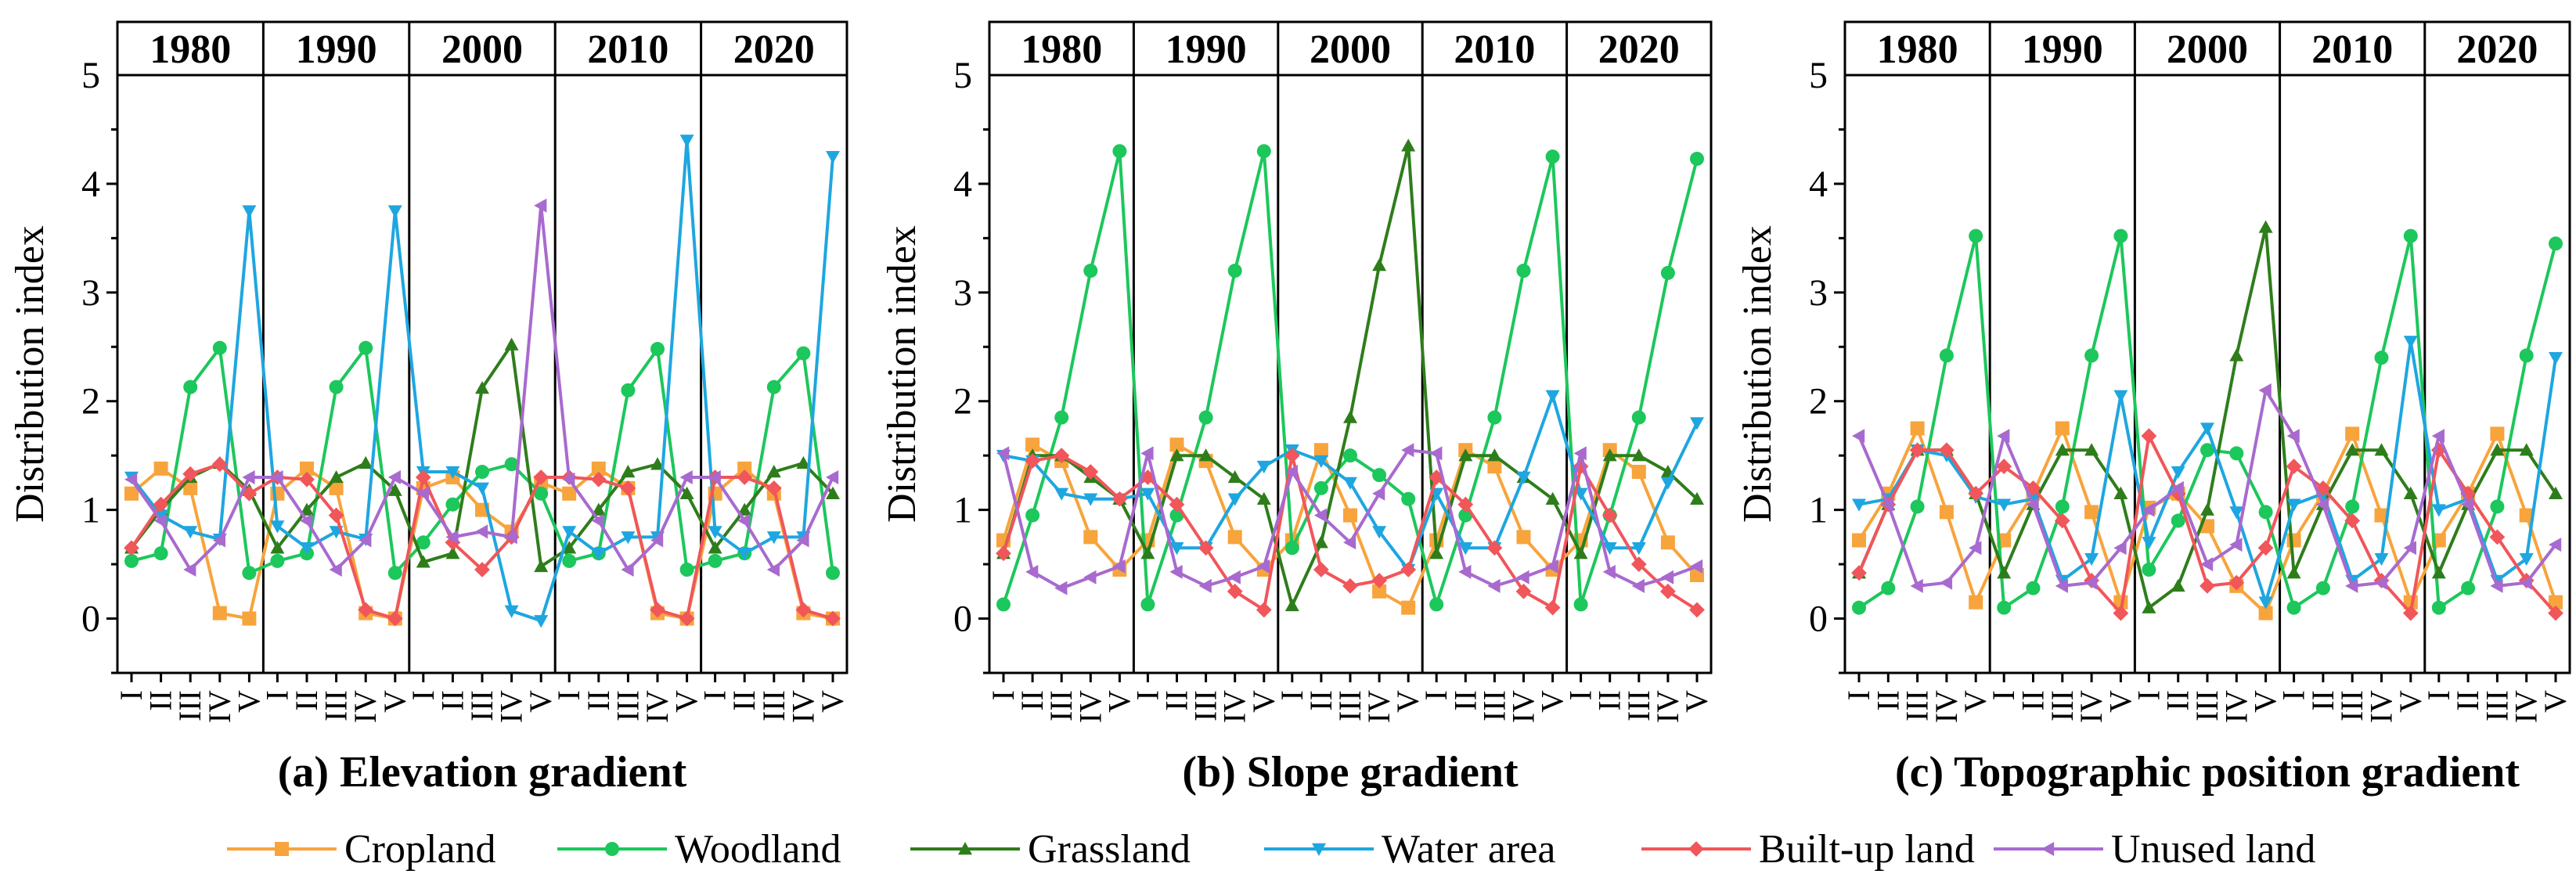  Describe the element at coordinates (965, 848) in the screenshot. I see `legend-marker` at that location.